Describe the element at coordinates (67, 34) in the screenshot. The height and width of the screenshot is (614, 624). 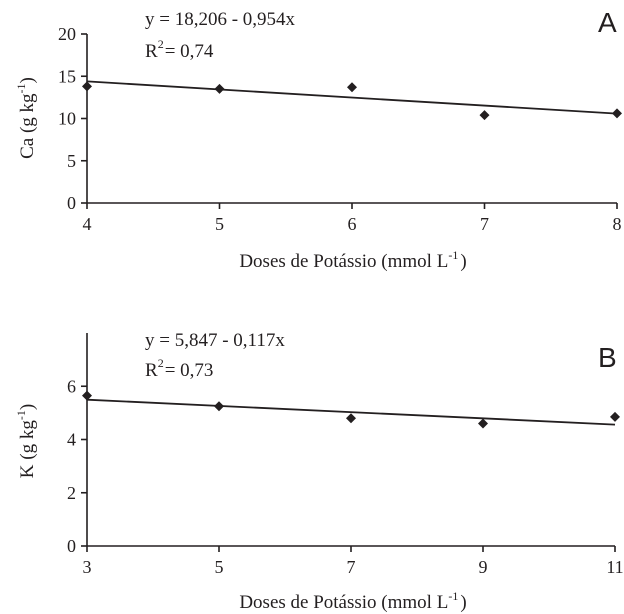
I see `y-tick-label: 20` at that location.